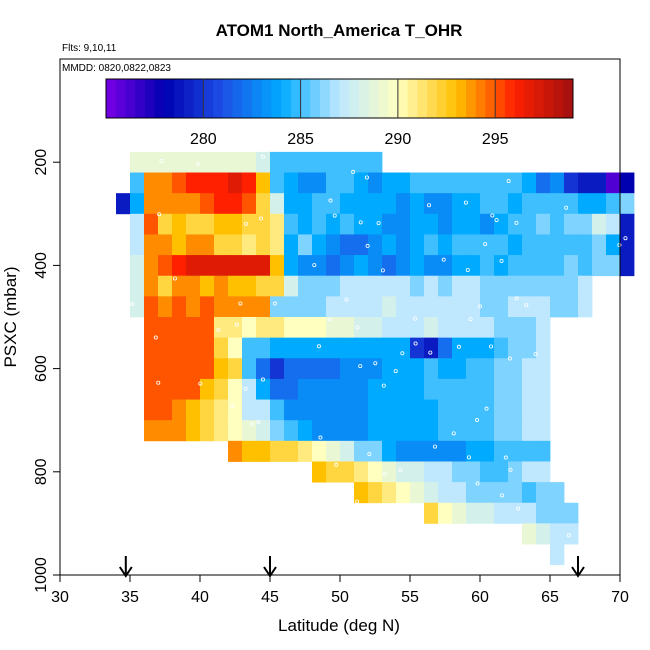  I want to click on y-axis: 200 400 600 800 1000, so click(46, 371).